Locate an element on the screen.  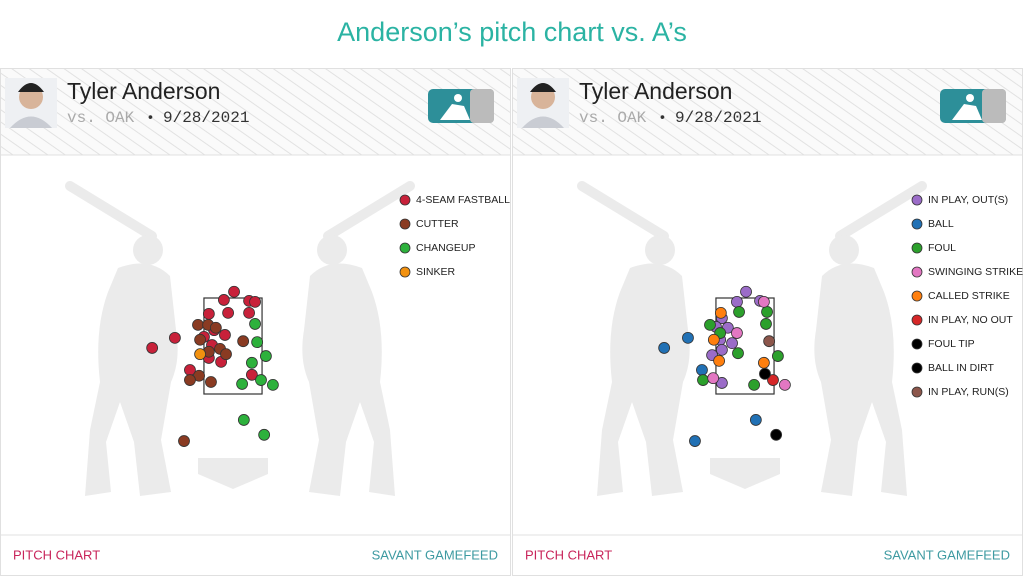
legend-label: FOUL is located at coordinates (942, 248).